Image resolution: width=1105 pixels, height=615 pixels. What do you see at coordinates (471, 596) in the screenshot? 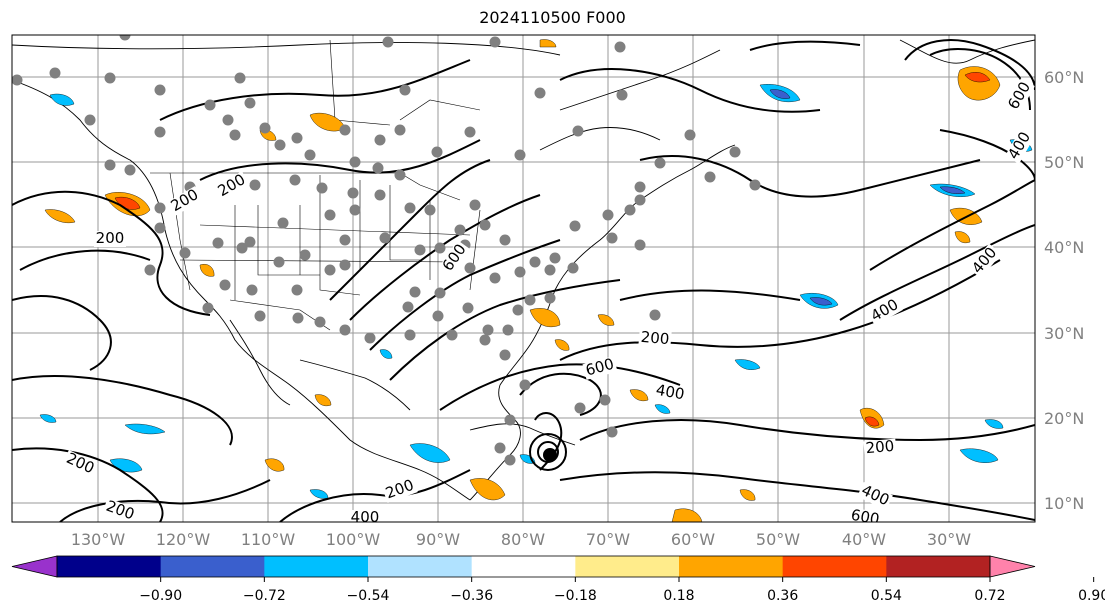
I see `colorbar-level-label: −0.36` at bounding box center [471, 596].